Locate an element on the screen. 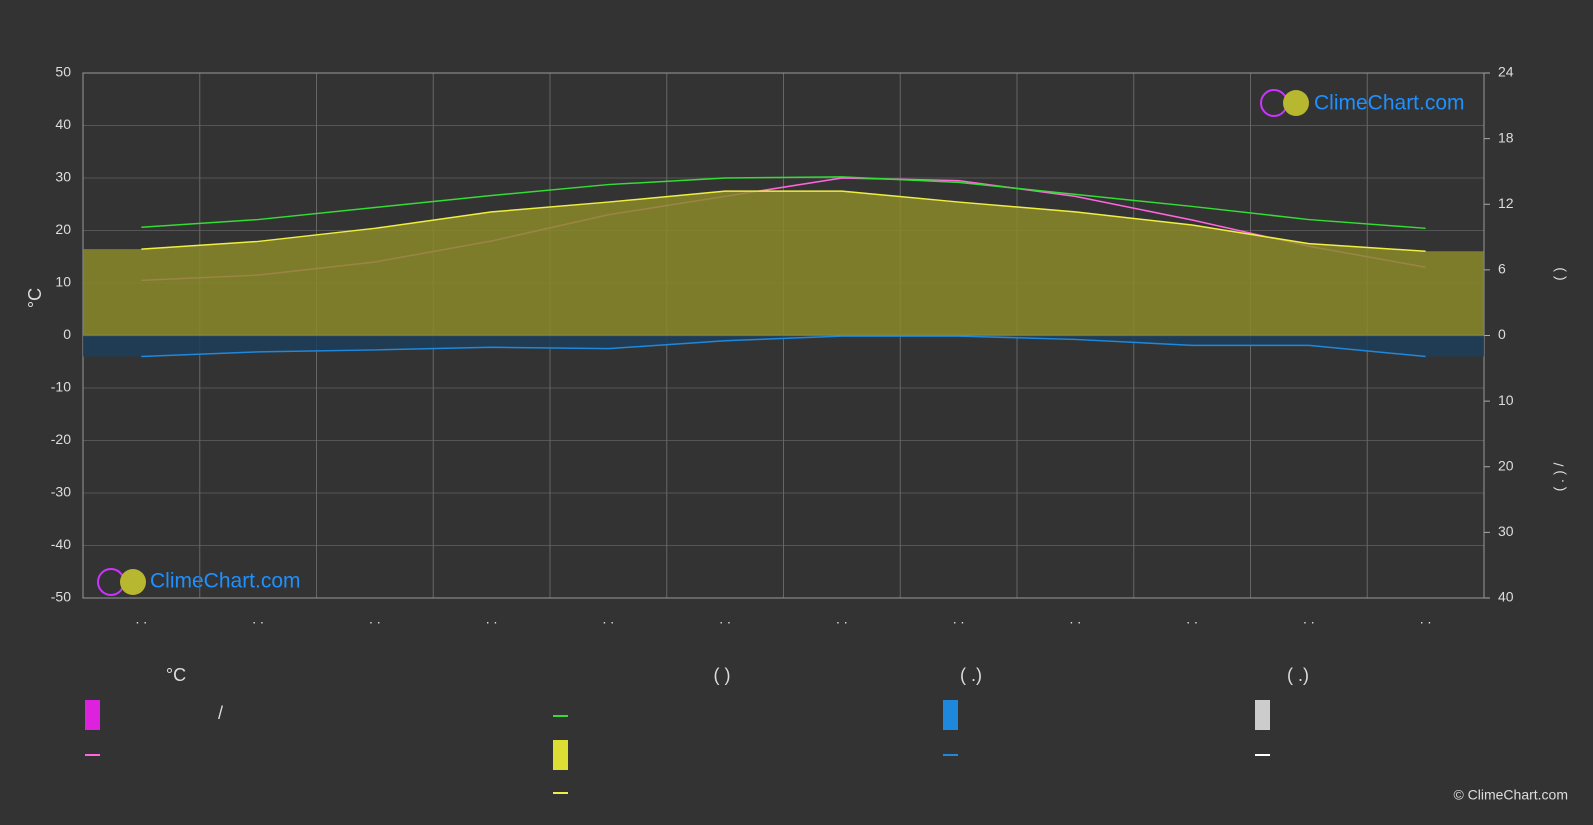  y-tick-label: -20 is located at coordinates (61, 439).